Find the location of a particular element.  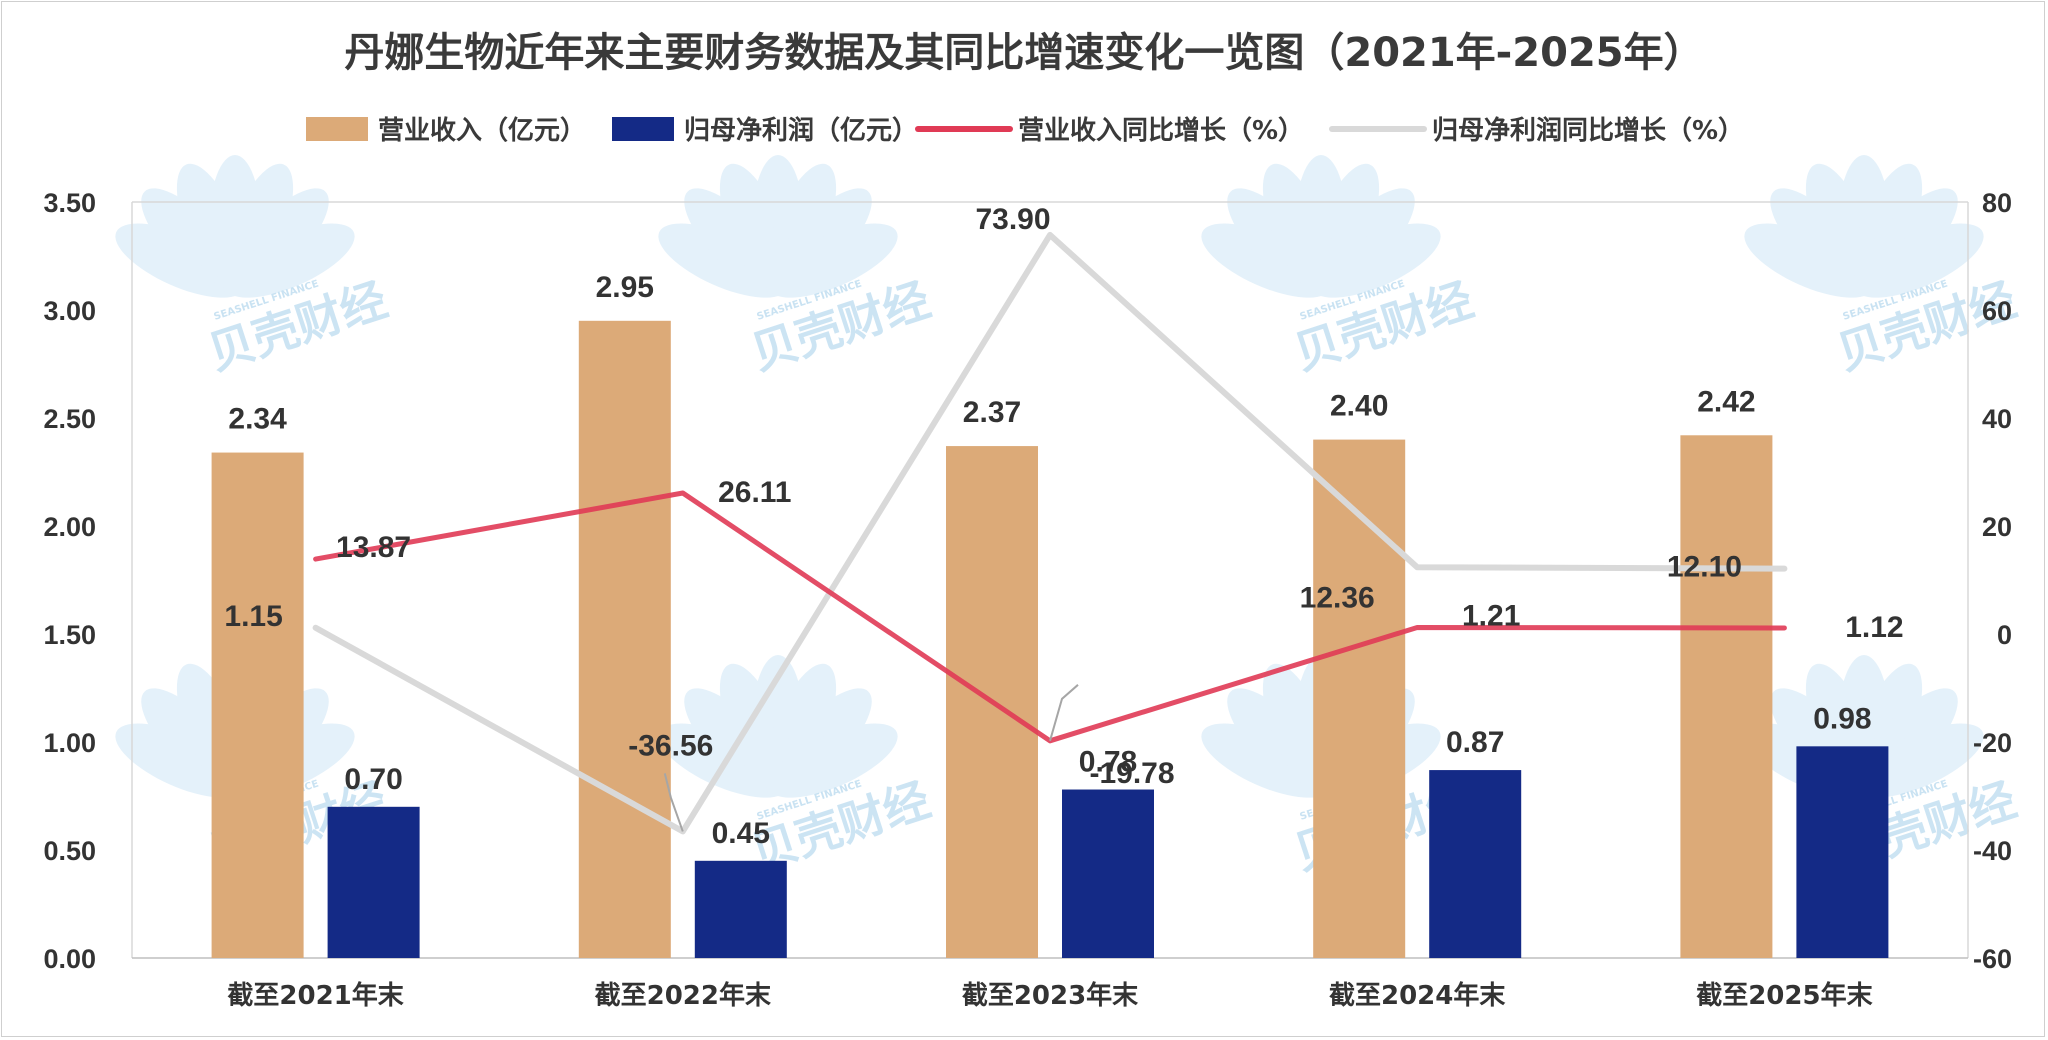

legend-label-4: 归母净利润同比增长（%） is located at coordinates (1588, 130).